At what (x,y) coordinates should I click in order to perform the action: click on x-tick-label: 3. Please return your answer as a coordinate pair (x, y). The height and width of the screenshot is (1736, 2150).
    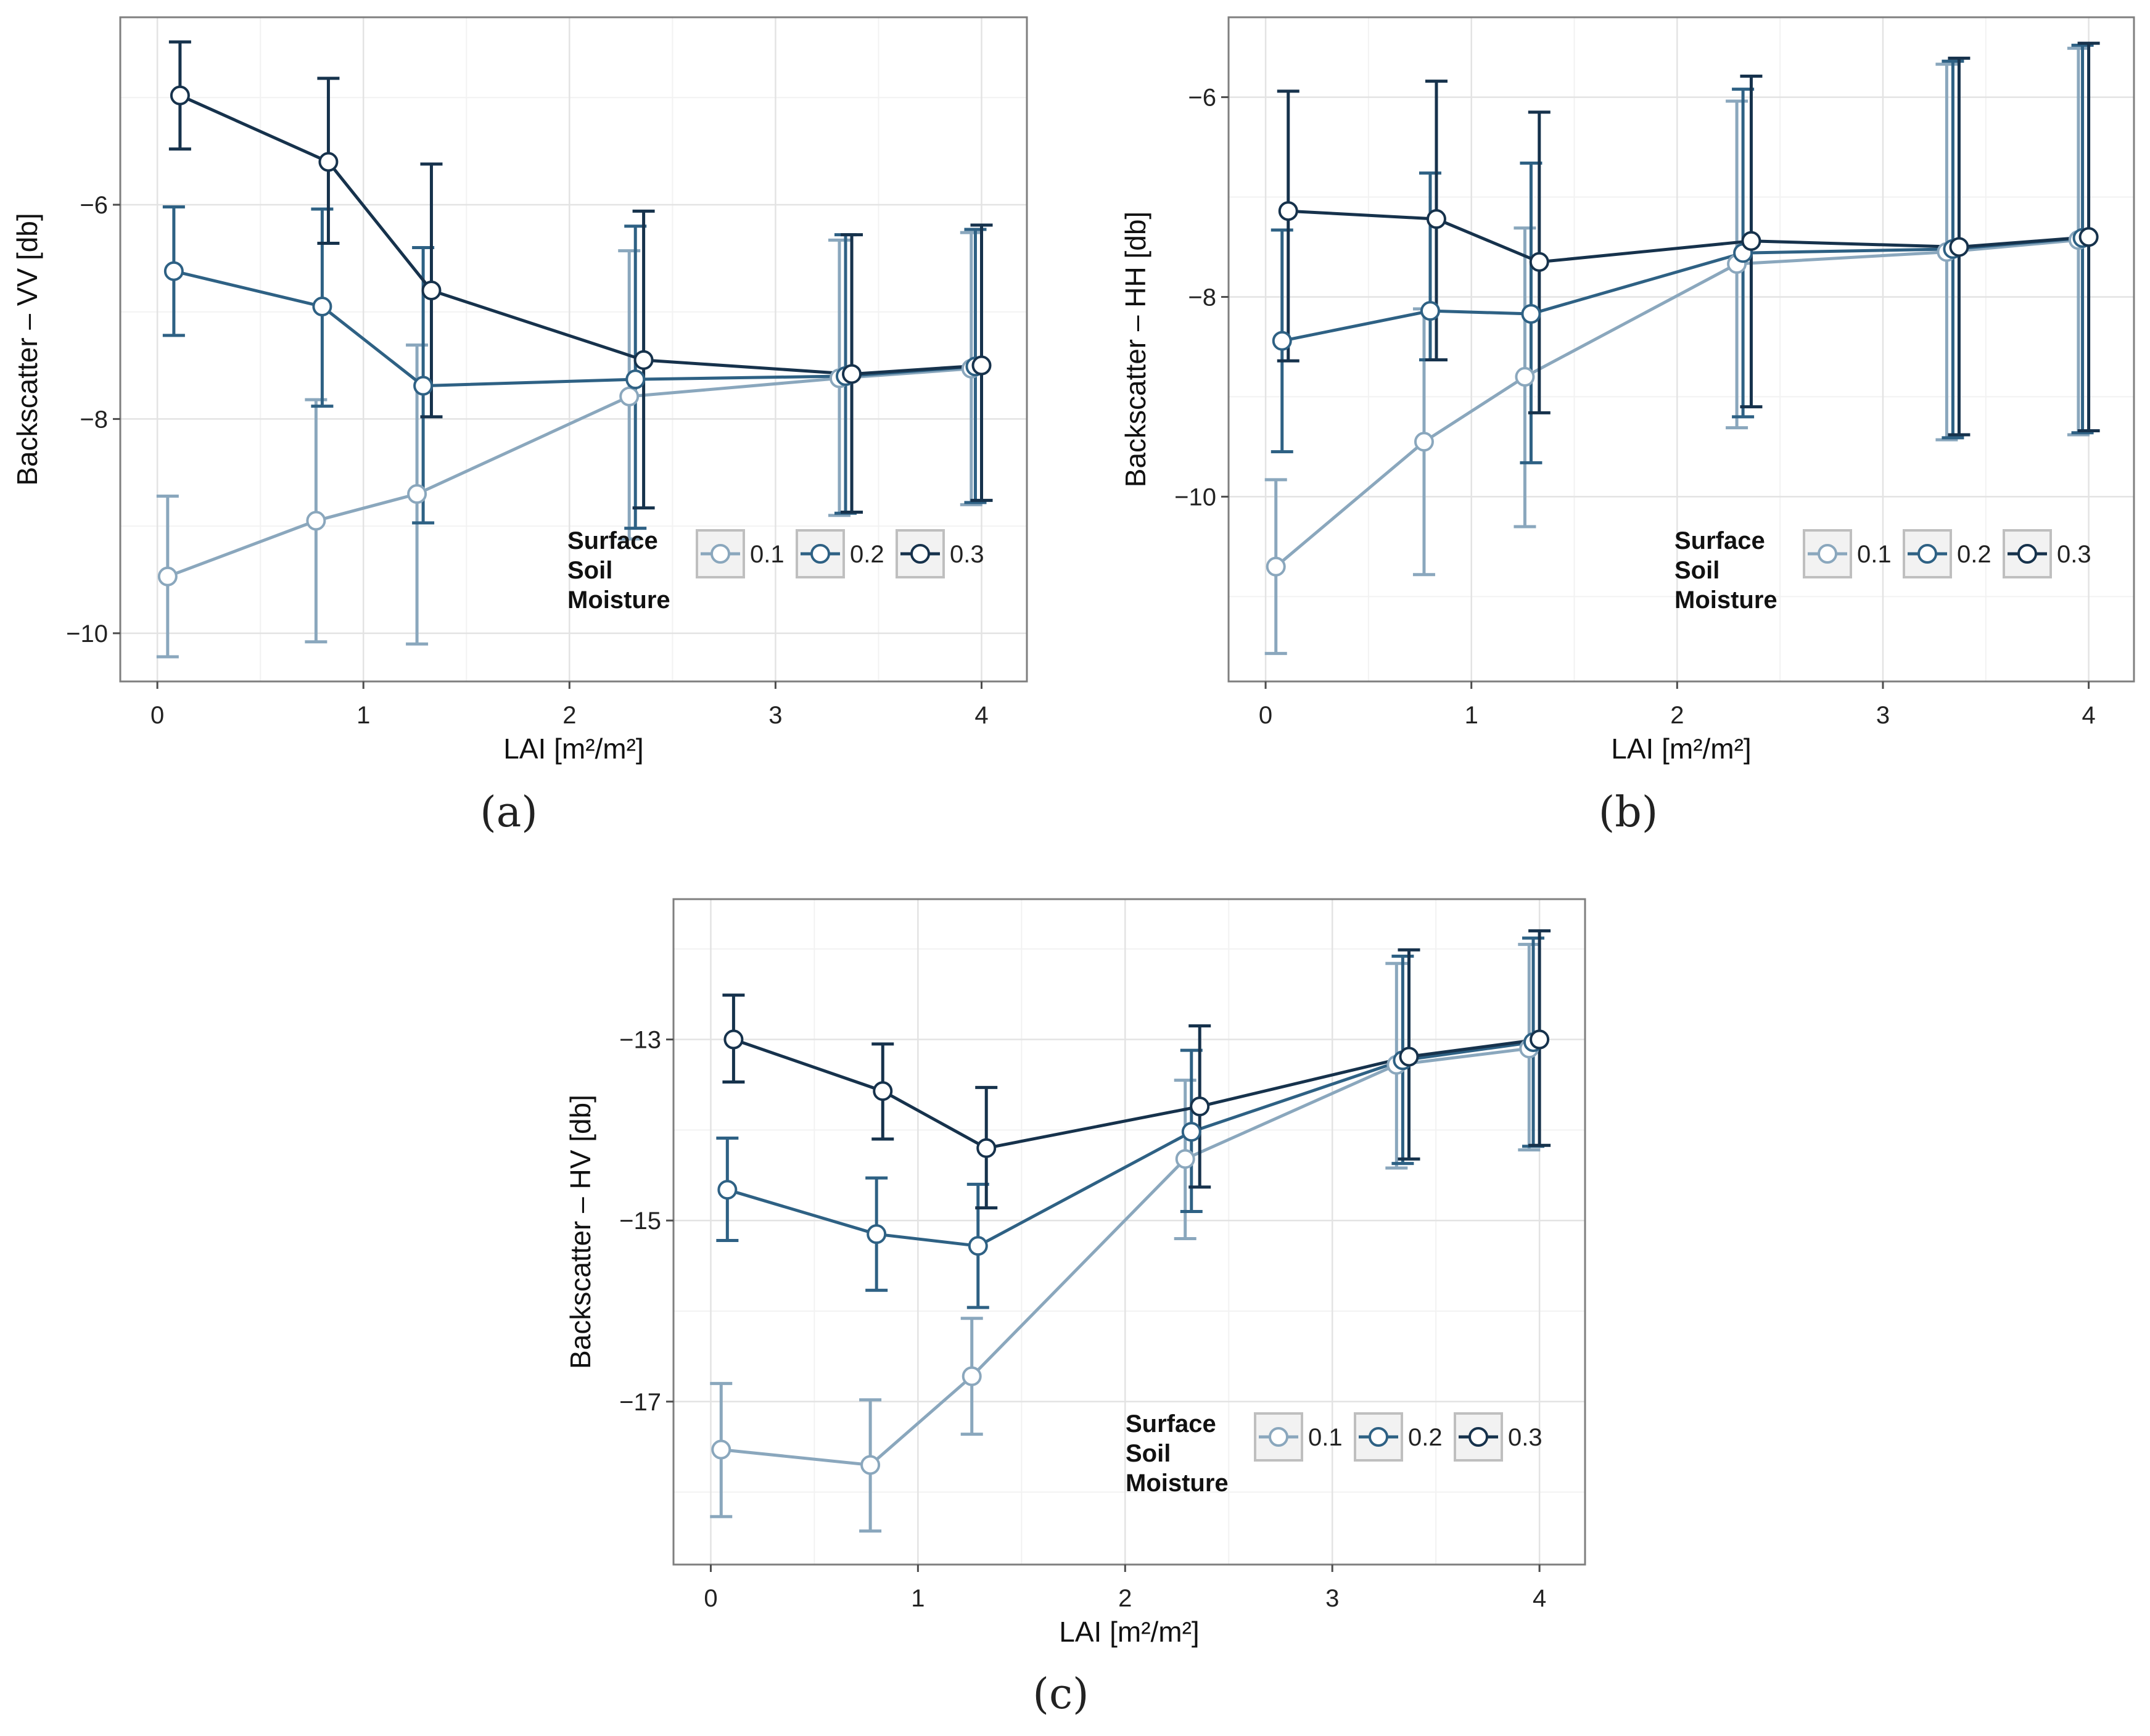
    Looking at the image, I should click on (775, 715).